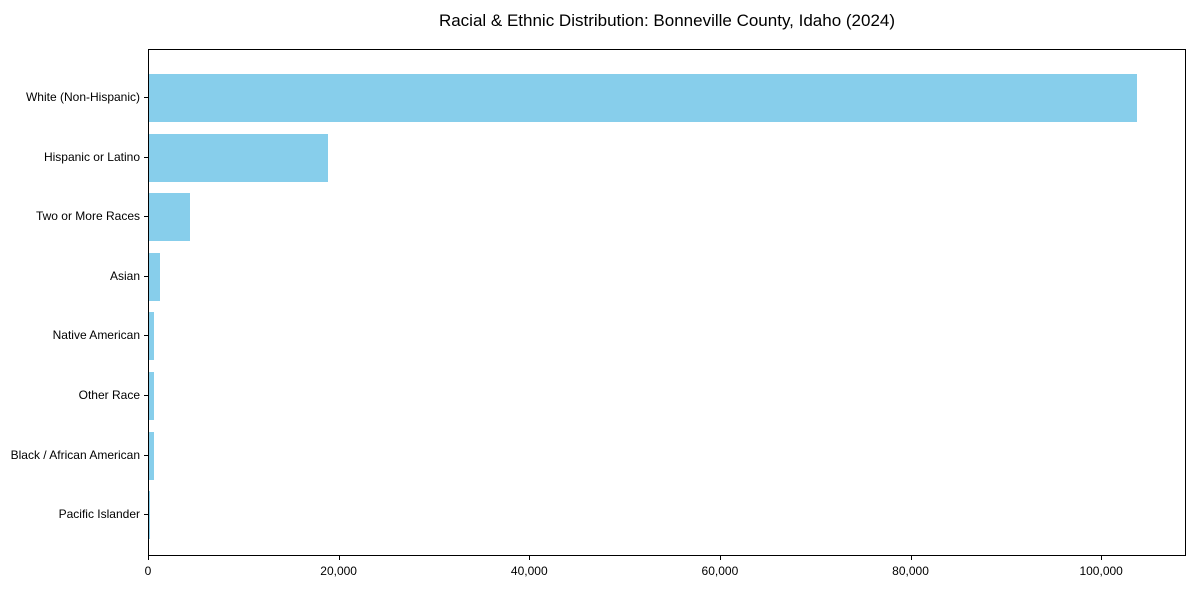 This screenshot has height=600, width=1200. Describe the element at coordinates (75, 454) in the screenshot. I see `y-axis-label: Black / African American` at that location.